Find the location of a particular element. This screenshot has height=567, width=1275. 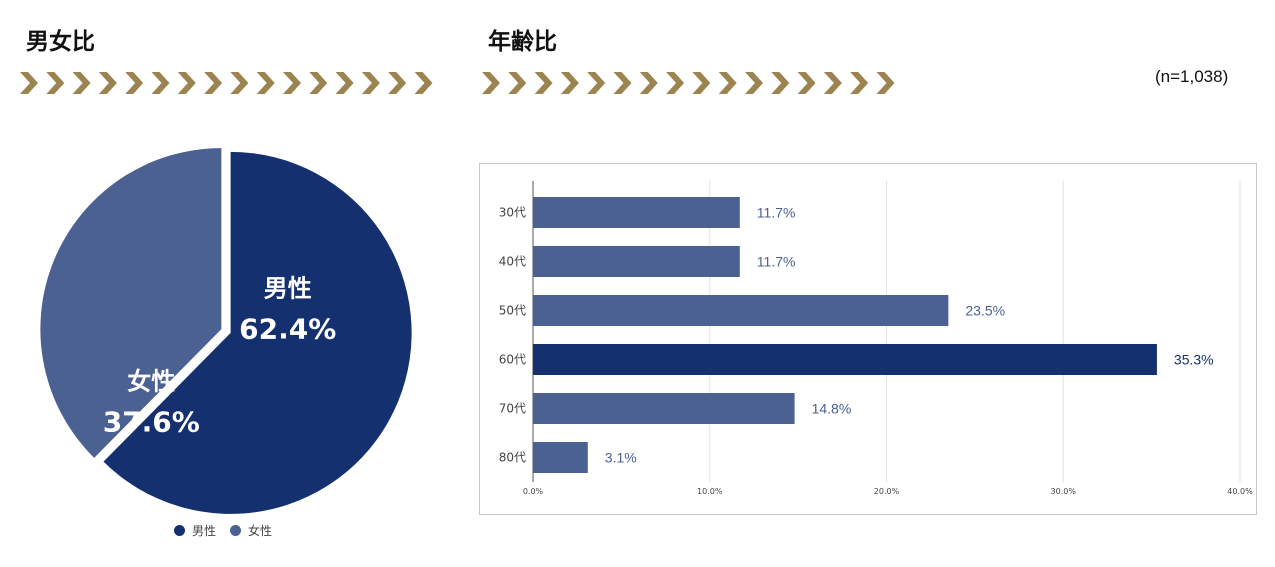

legend-item-female: 女性 is located at coordinates (251, 530).